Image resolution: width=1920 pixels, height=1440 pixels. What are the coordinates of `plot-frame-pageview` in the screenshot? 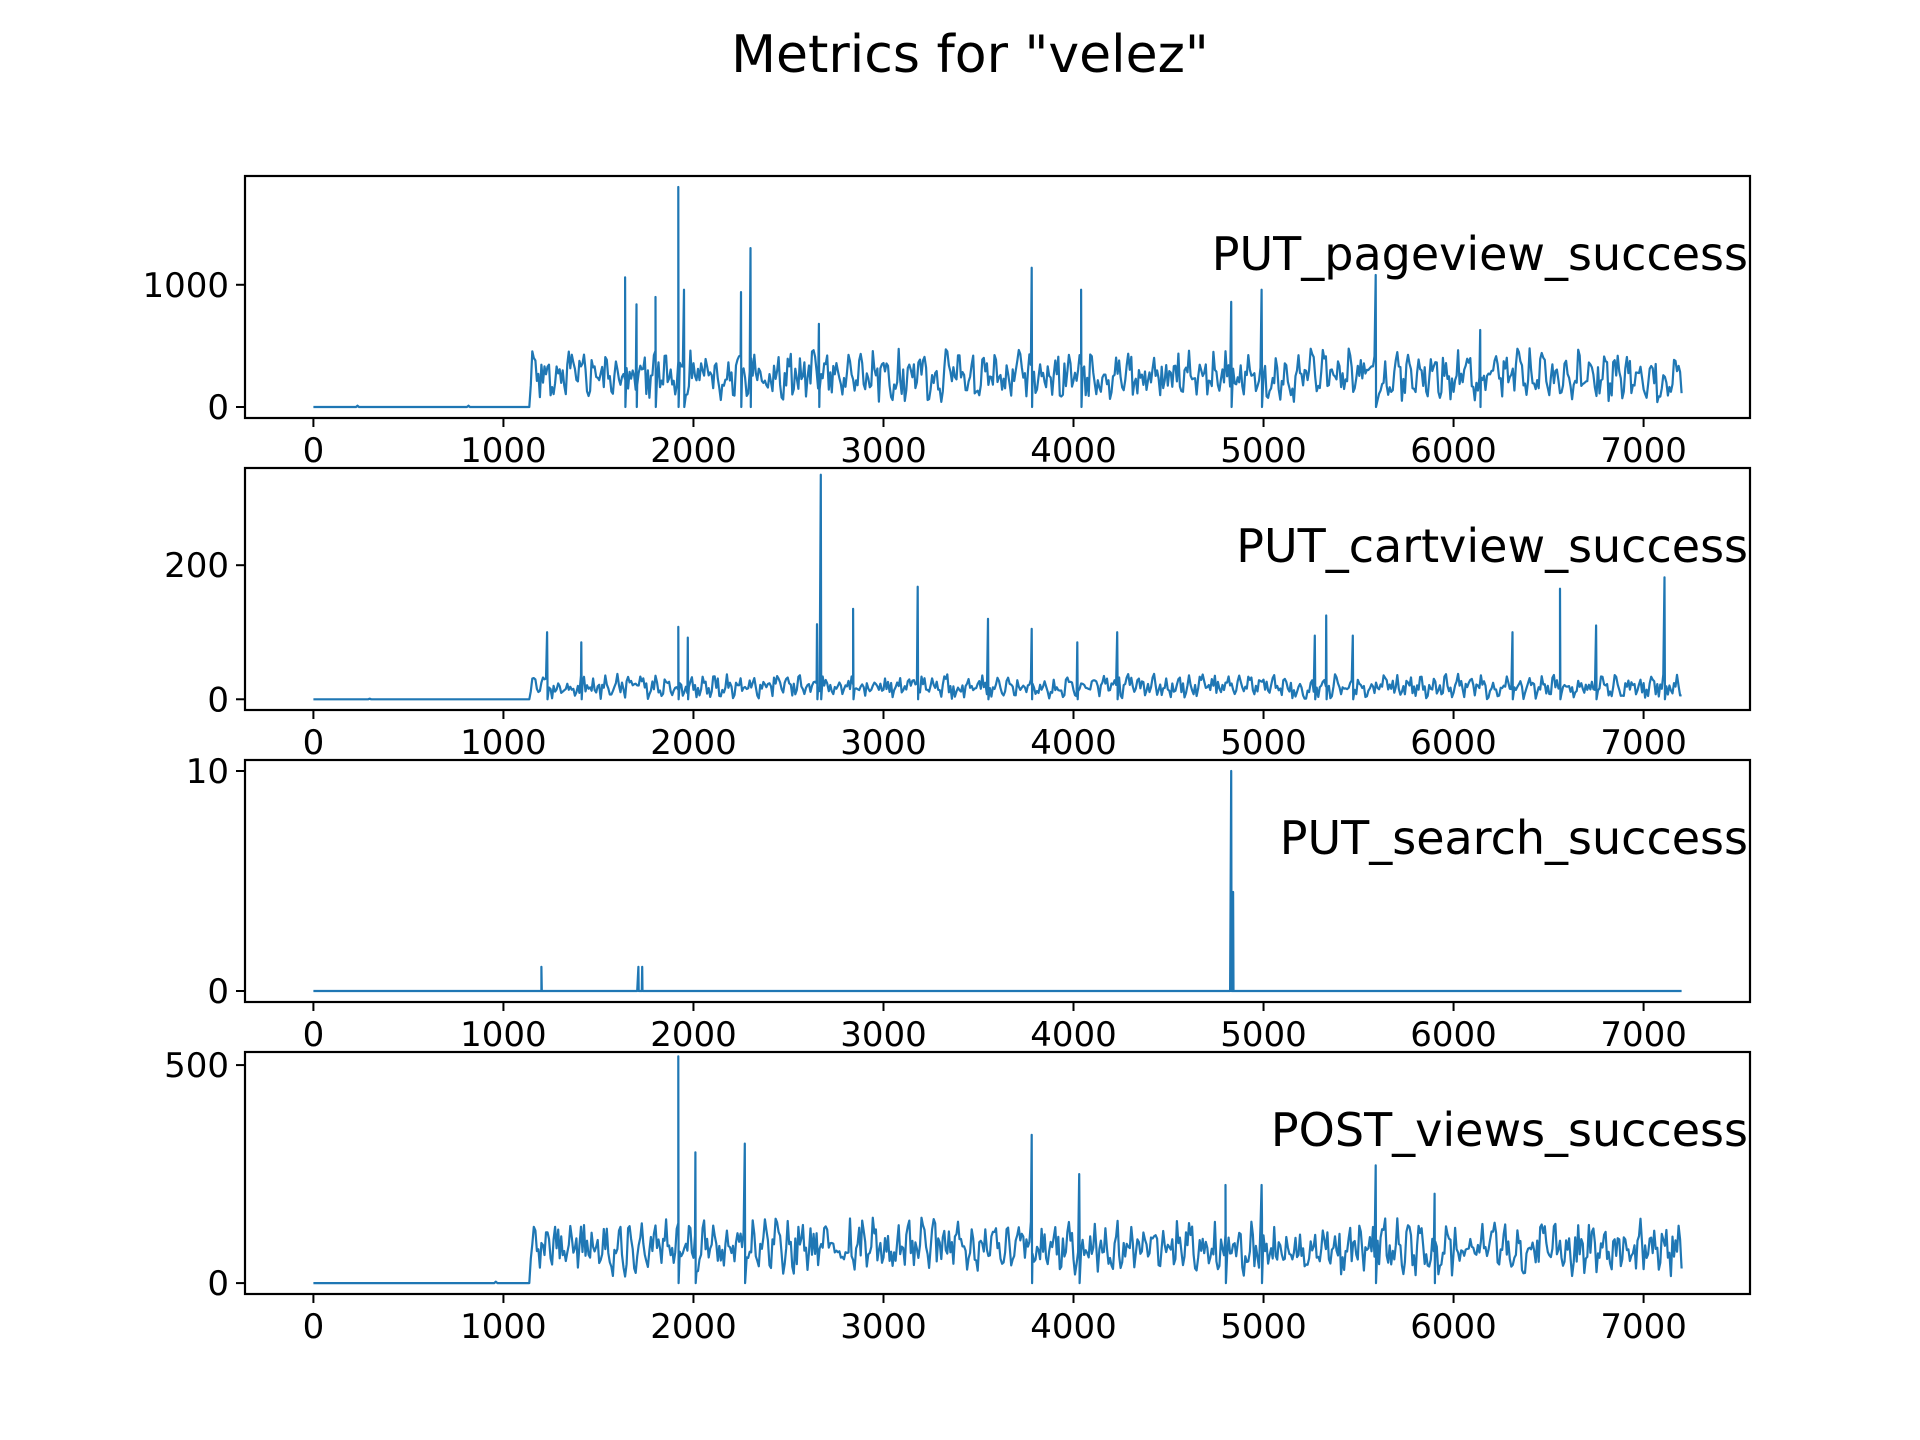 It's located at (997, 297).